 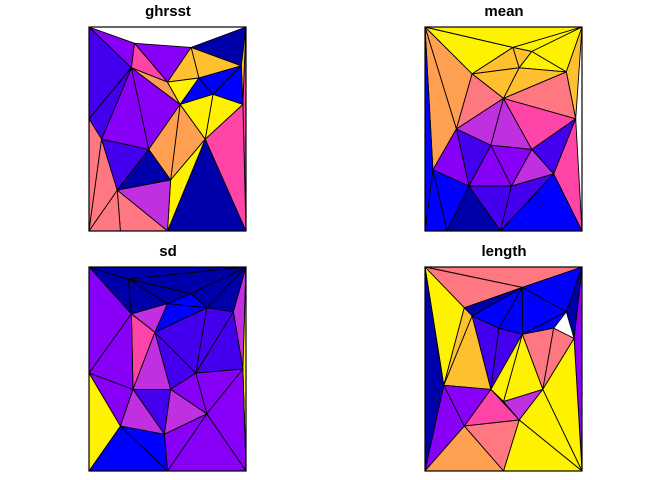 I want to click on panel-mesh-ghrsst, so click(x=167, y=129).